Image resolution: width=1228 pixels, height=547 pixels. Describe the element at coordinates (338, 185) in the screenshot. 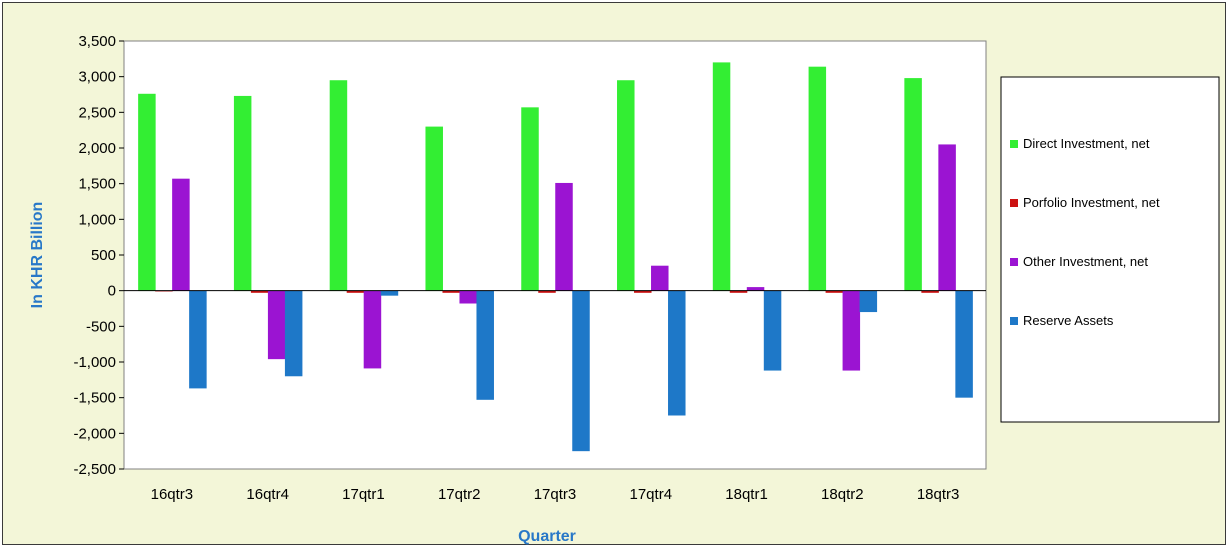

I see `bar-direct-investment-net-17qtr1` at that location.